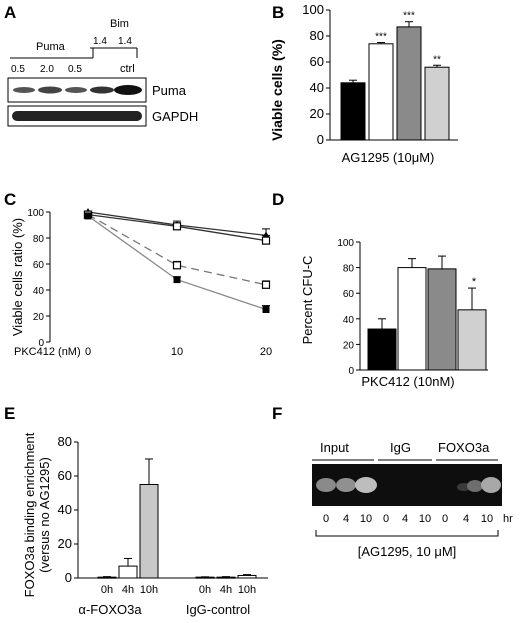 The height and width of the screenshot is (623, 520). Describe the element at coordinates (65, 543) in the screenshot. I see `chart-e-y-tick-label-1: 20` at that location.